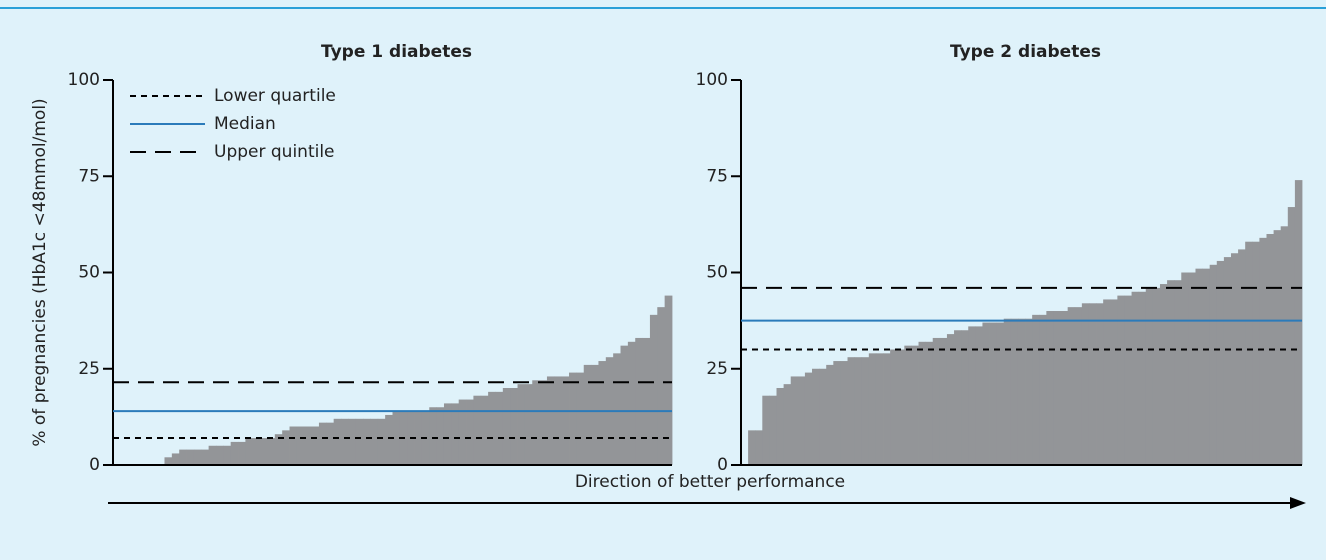 This screenshot has width=1326, height=560. What do you see at coordinates (94, 465) in the screenshot?
I see `y-tick-label: 0` at bounding box center [94, 465].